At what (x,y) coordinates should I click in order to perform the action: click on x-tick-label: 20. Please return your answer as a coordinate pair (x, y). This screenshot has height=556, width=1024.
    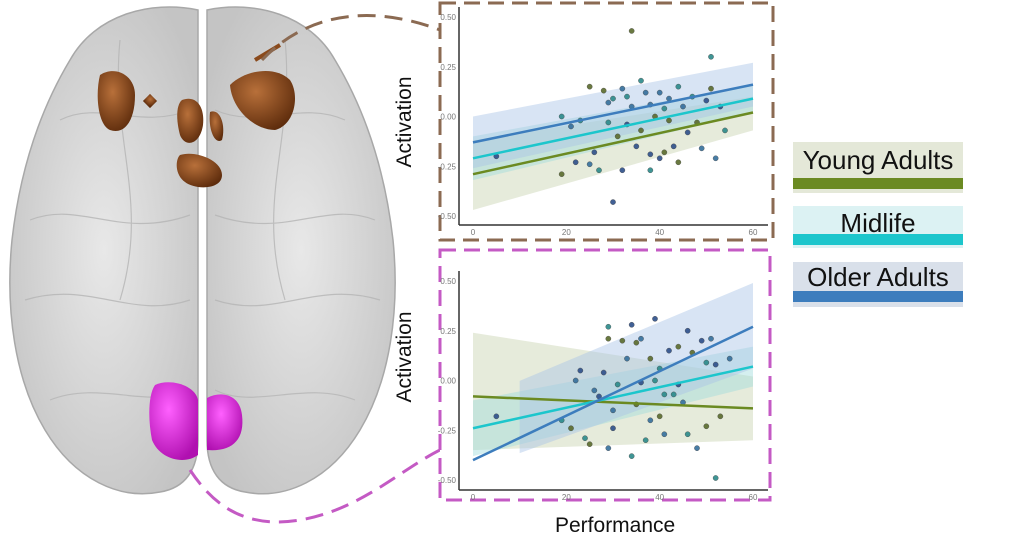
    Looking at the image, I should click on (566, 232).